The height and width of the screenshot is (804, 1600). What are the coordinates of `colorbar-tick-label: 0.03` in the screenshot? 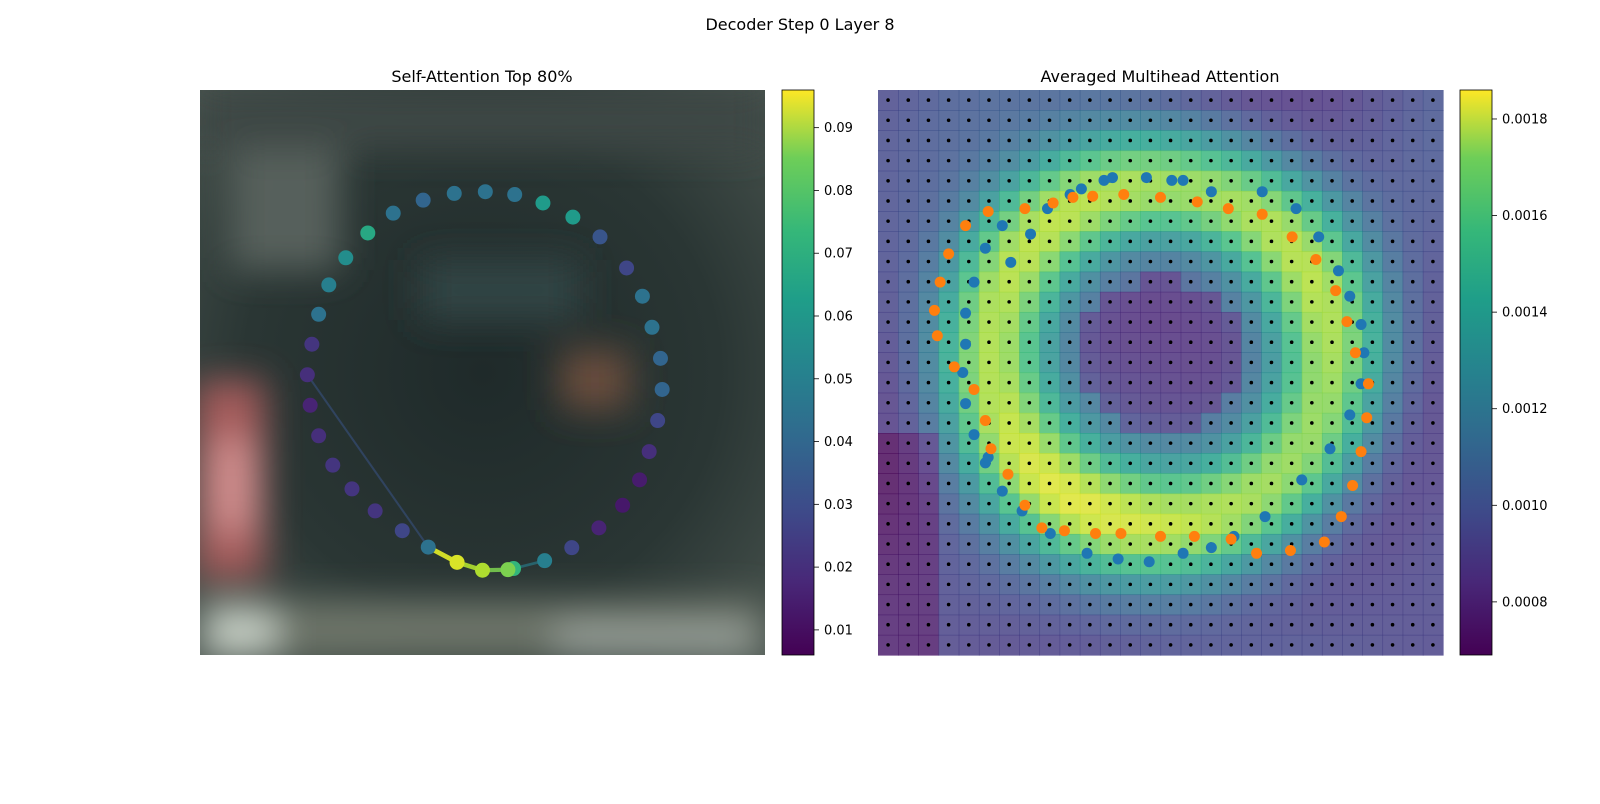 It's located at (838, 505).